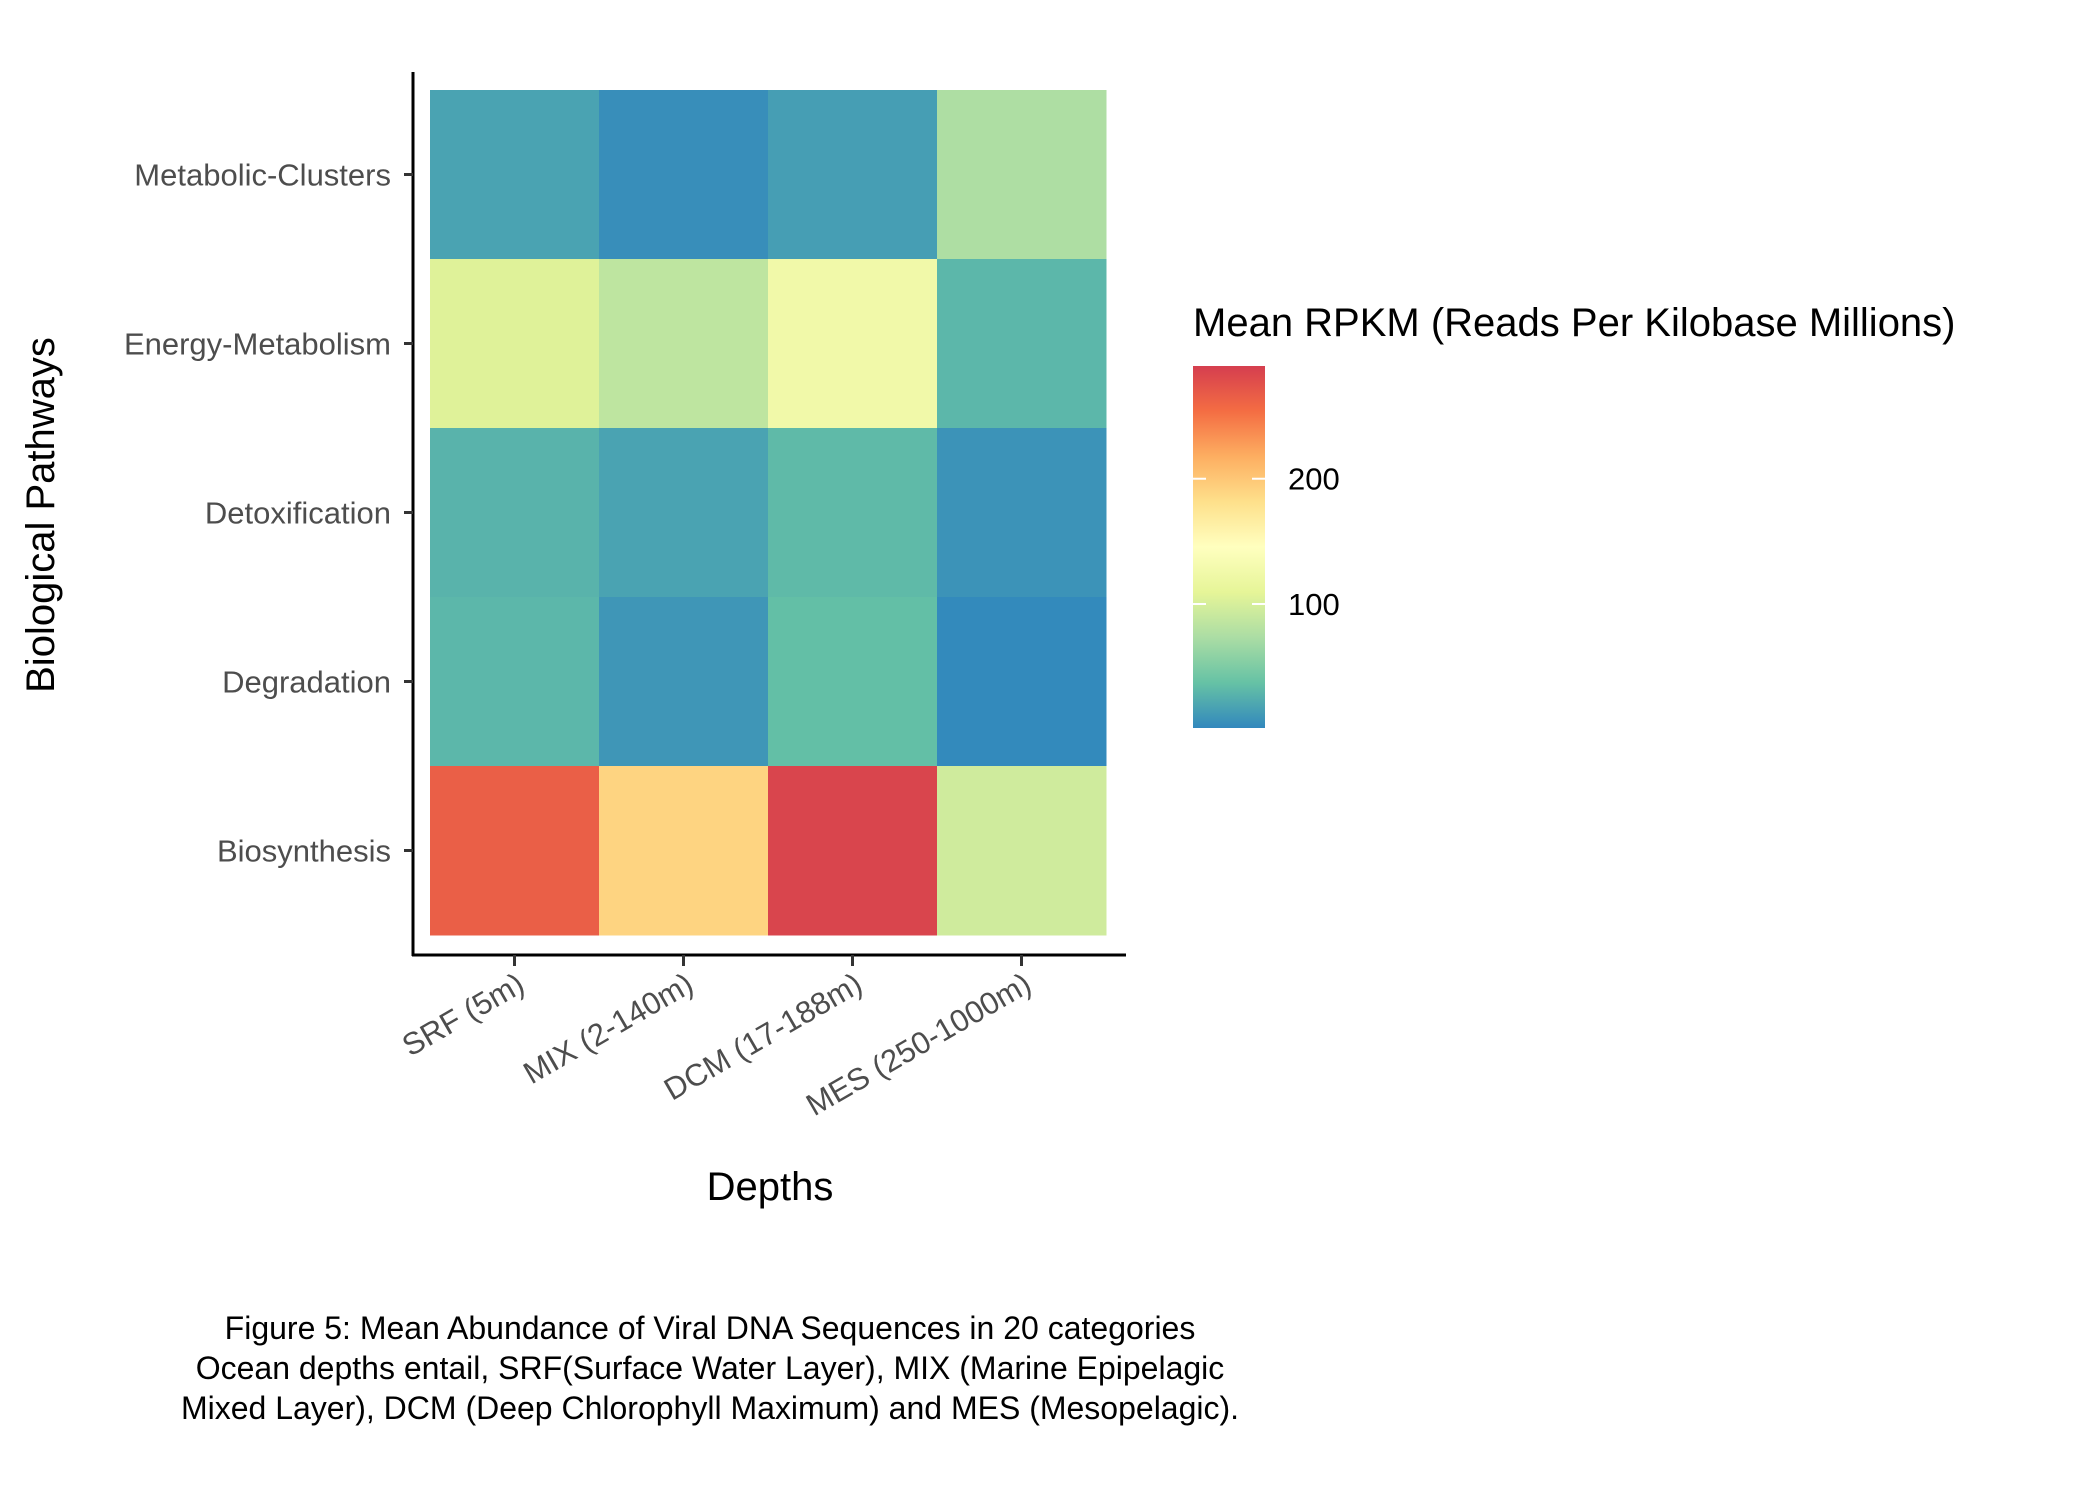 Image resolution: width=2100 pixels, height=1500 pixels. Describe the element at coordinates (1314, 604) in the screenshot. I see `legend-tick-label: 100` at that location.